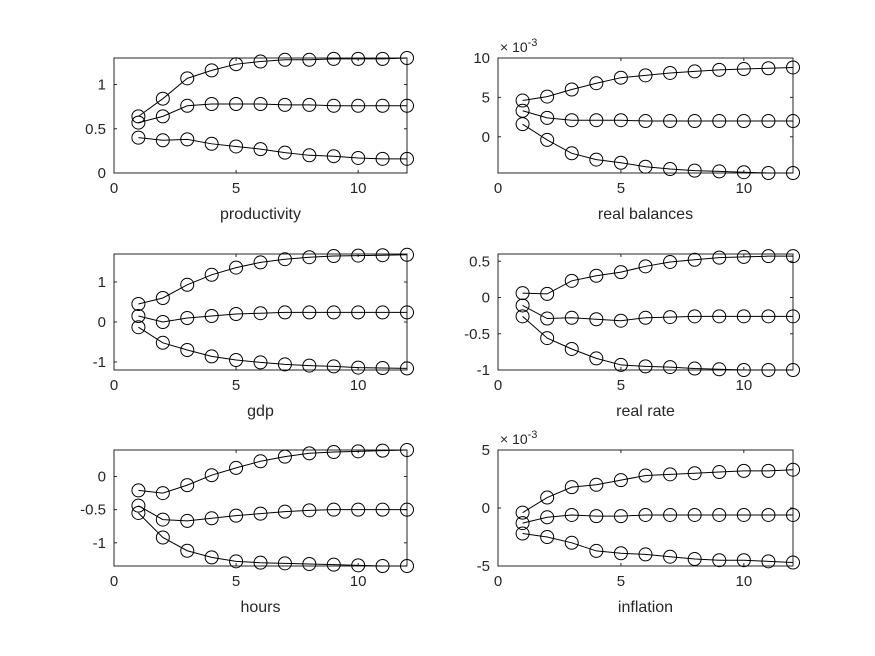 This screenshot has height=656, width=875. What do you see at coordinates (114, 385) in the screenshot?
I see `x-tick-label: 0` at bounding box center [114, 385].